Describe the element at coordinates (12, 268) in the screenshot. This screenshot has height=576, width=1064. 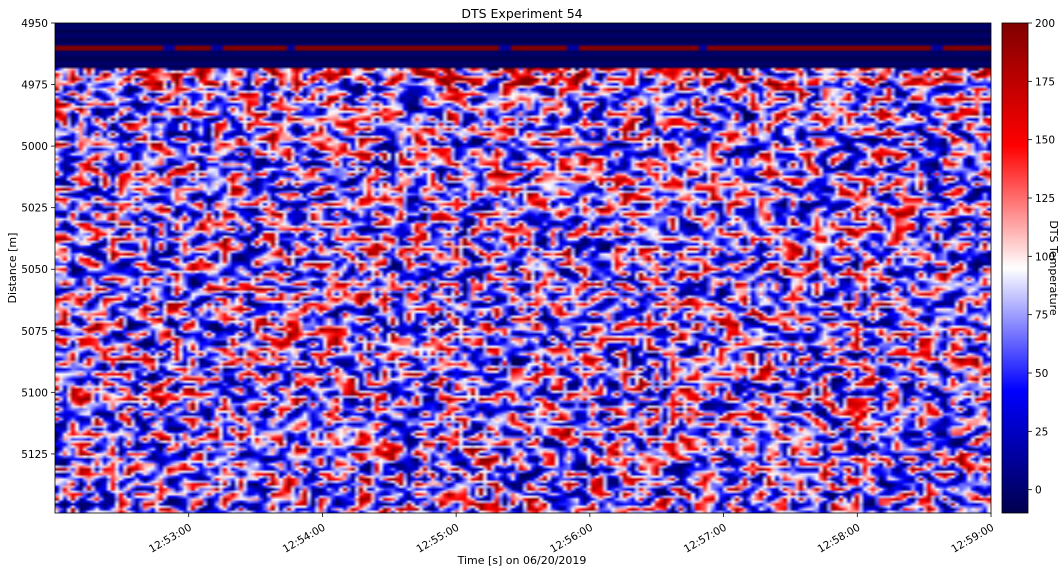
I see `y-axis-label: Distance [m]` at that location.